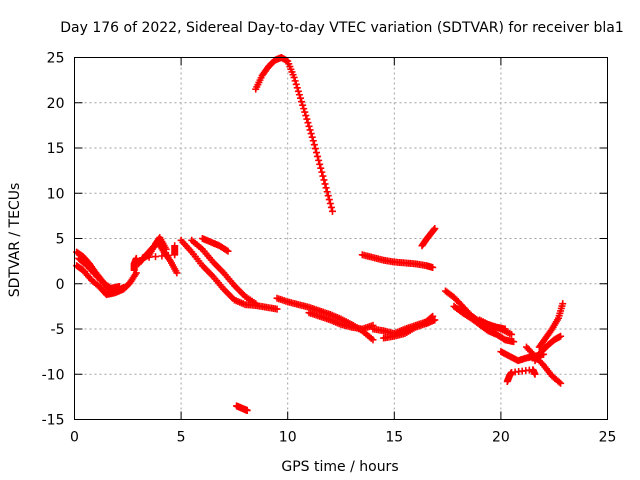 This screenshot has height=480, width=640. I want to click on y-tick-label: 10, so click(56, 194).